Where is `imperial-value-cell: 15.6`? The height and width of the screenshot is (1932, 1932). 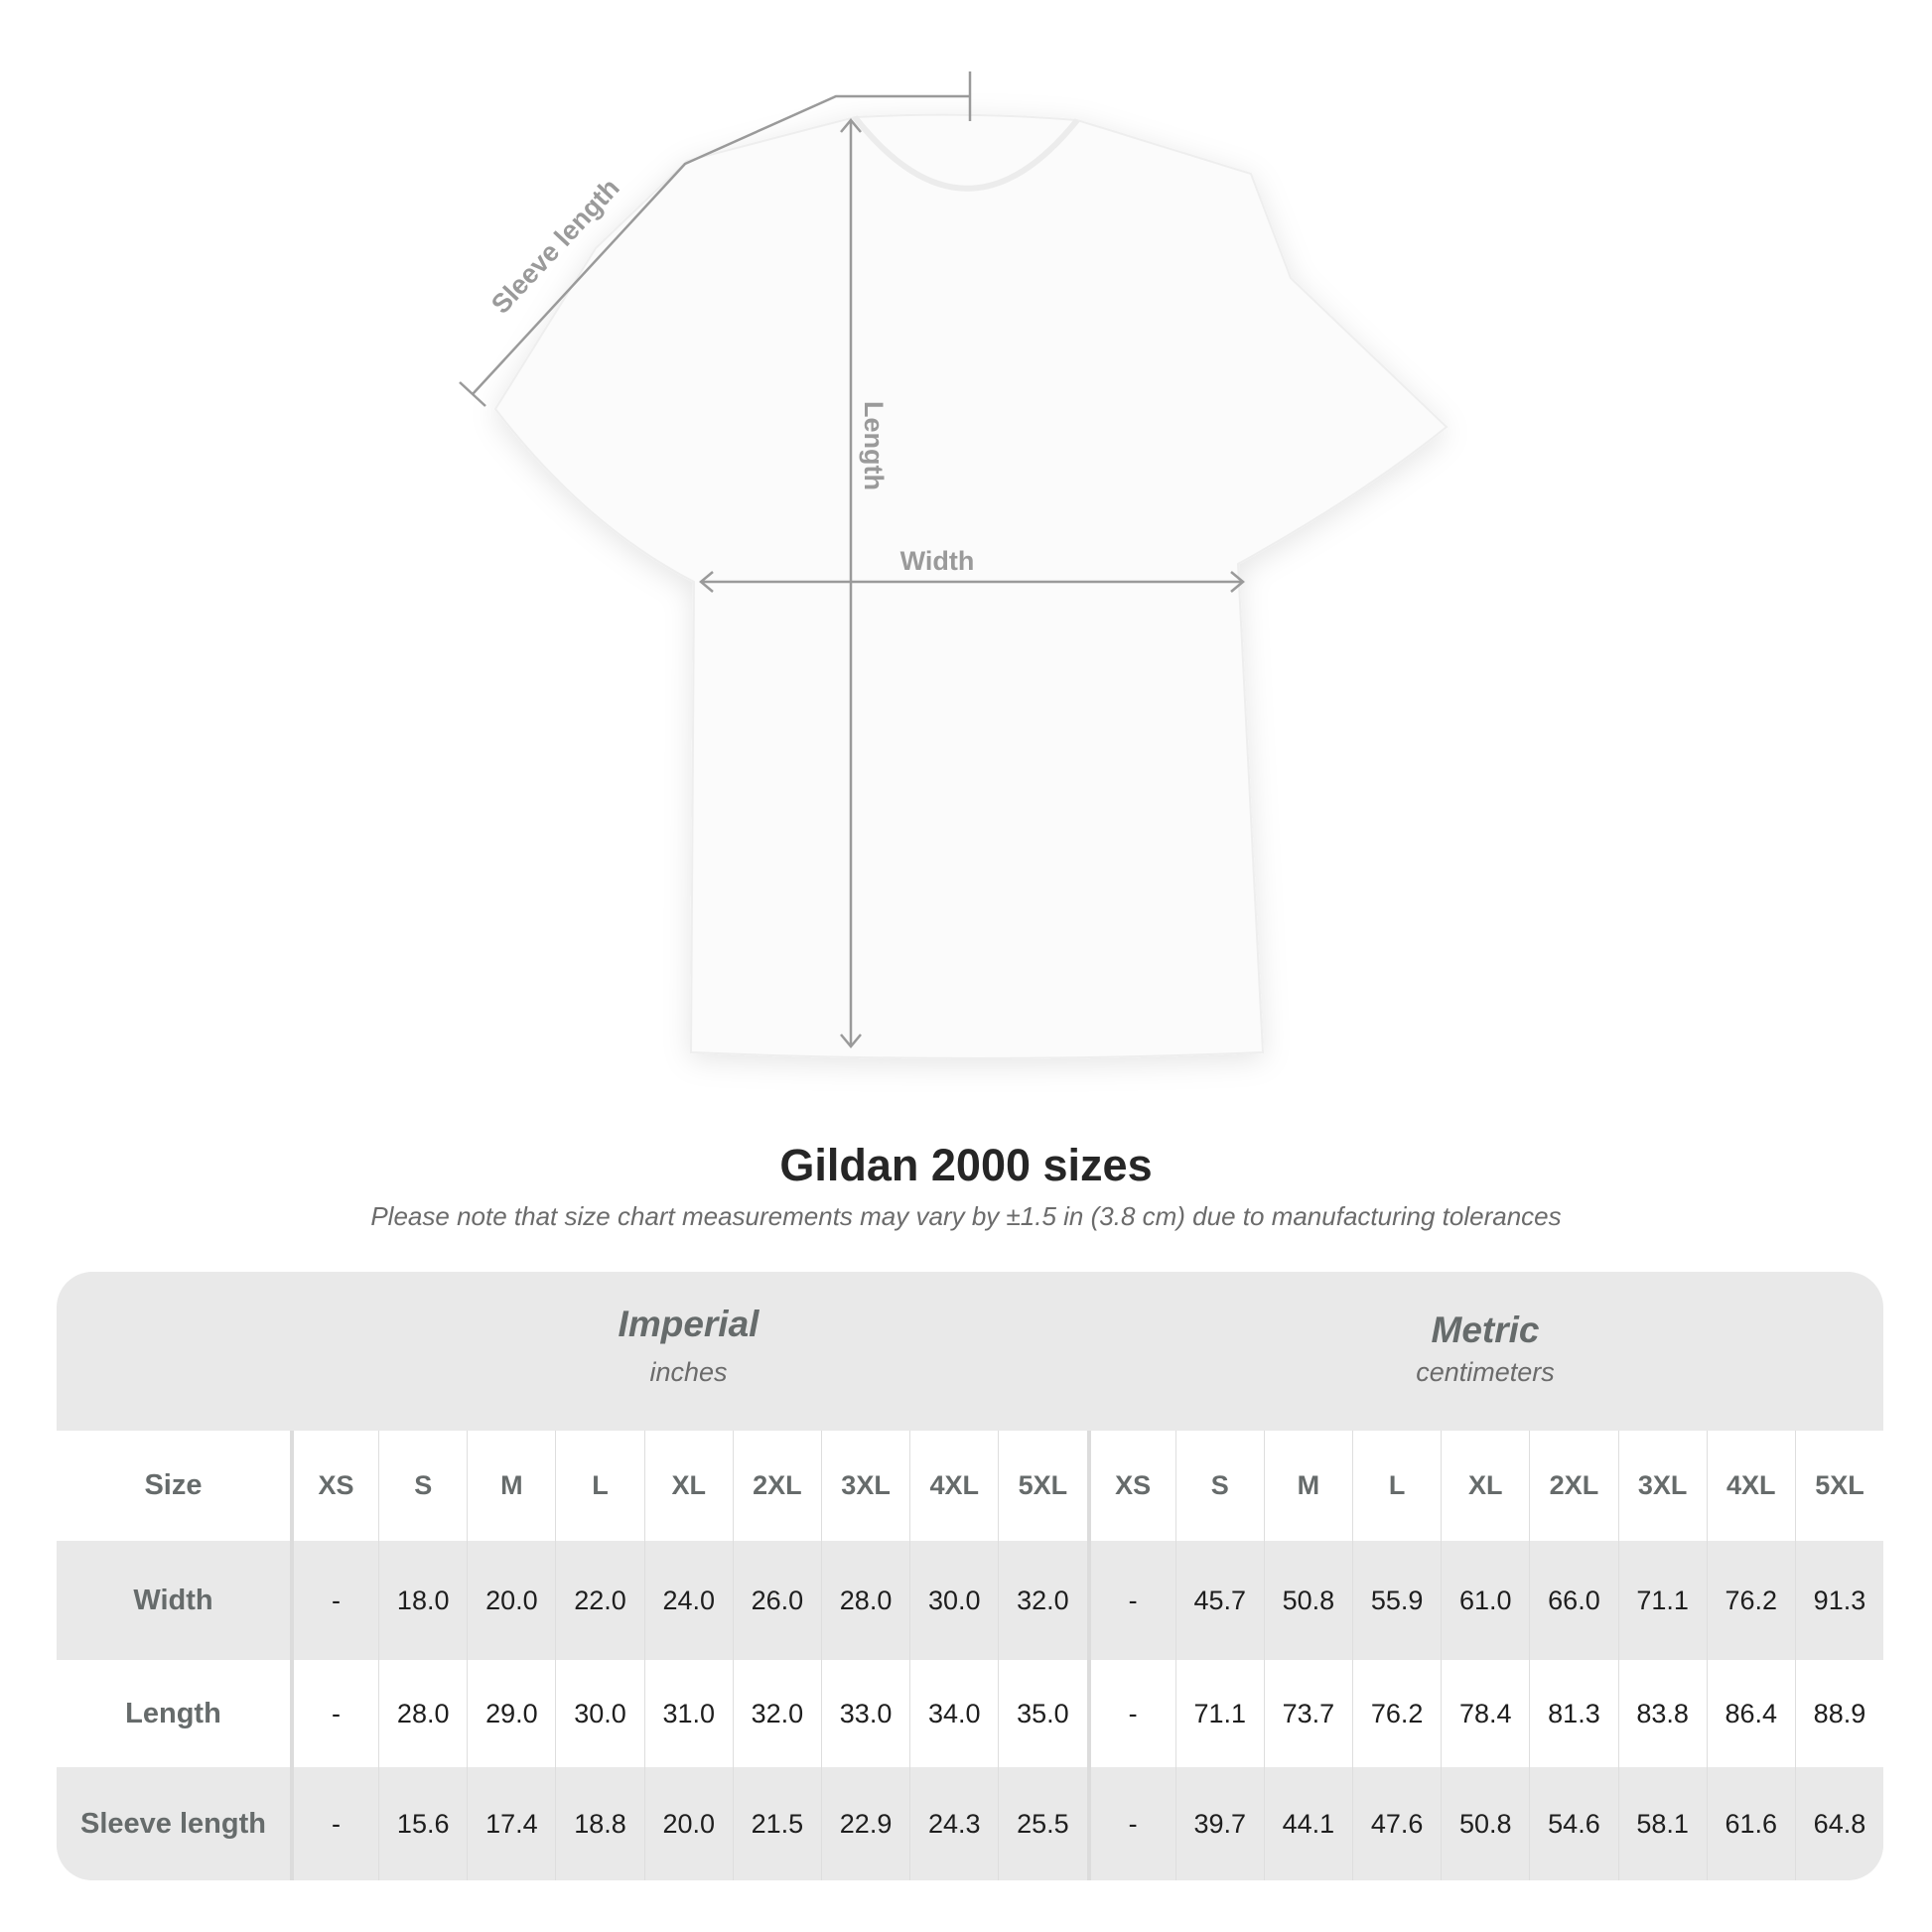
imperial-value-cell: 15.6 is located at coordinates (423, 1823).